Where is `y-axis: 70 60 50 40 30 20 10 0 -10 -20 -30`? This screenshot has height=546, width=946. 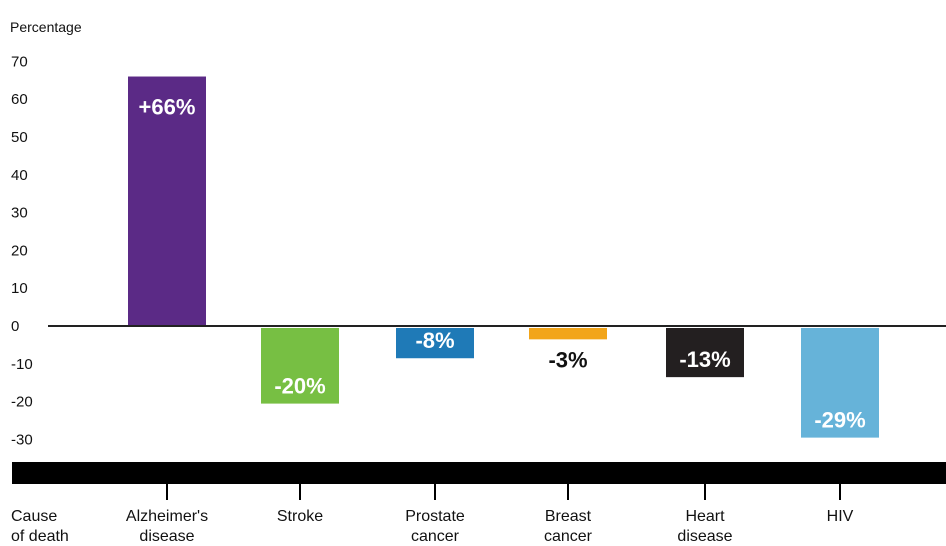 y-axis: 70 60 50 40 30 20 10 0 -10 -20 -30 is located at coordinates (22, 250).